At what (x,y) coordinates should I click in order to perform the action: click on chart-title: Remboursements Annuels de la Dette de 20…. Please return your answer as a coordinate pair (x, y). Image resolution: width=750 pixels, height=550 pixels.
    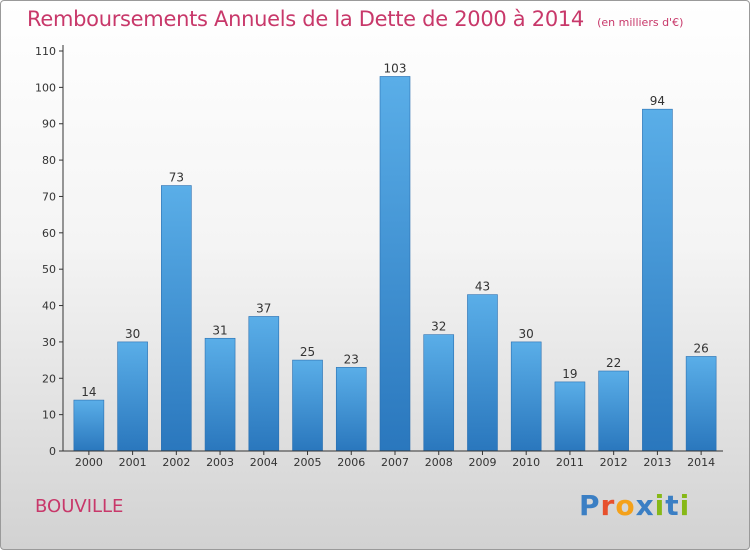
    Looking at the image, I should click on (305, 19).